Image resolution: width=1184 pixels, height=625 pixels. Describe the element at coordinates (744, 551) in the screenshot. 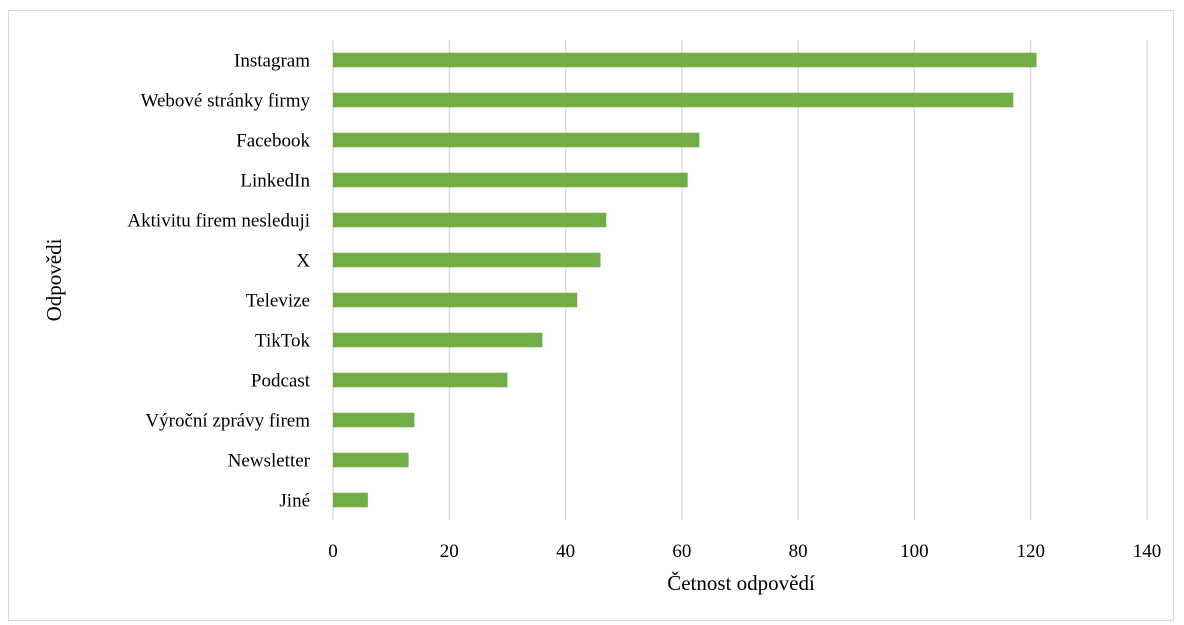

I see `x-tick-labels: 0 20 40 60 80 100 120 140` at that location.